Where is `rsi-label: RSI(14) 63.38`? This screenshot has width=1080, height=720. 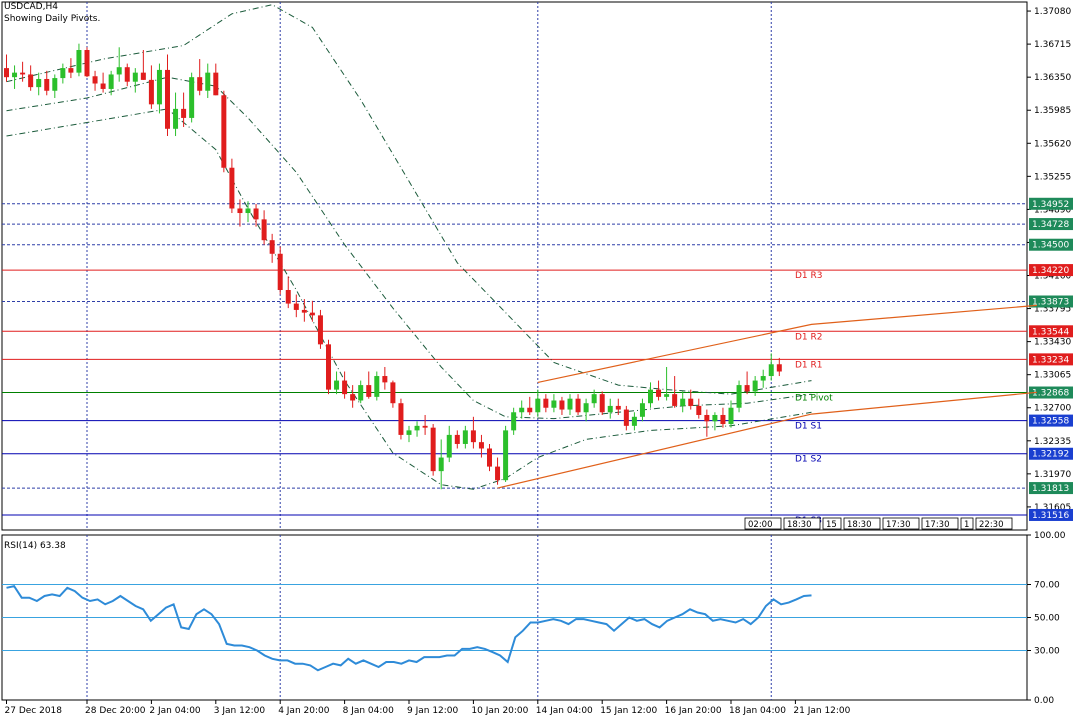
rsi-label: RSI(14) 63.38 is located at coordinates (35, 546).